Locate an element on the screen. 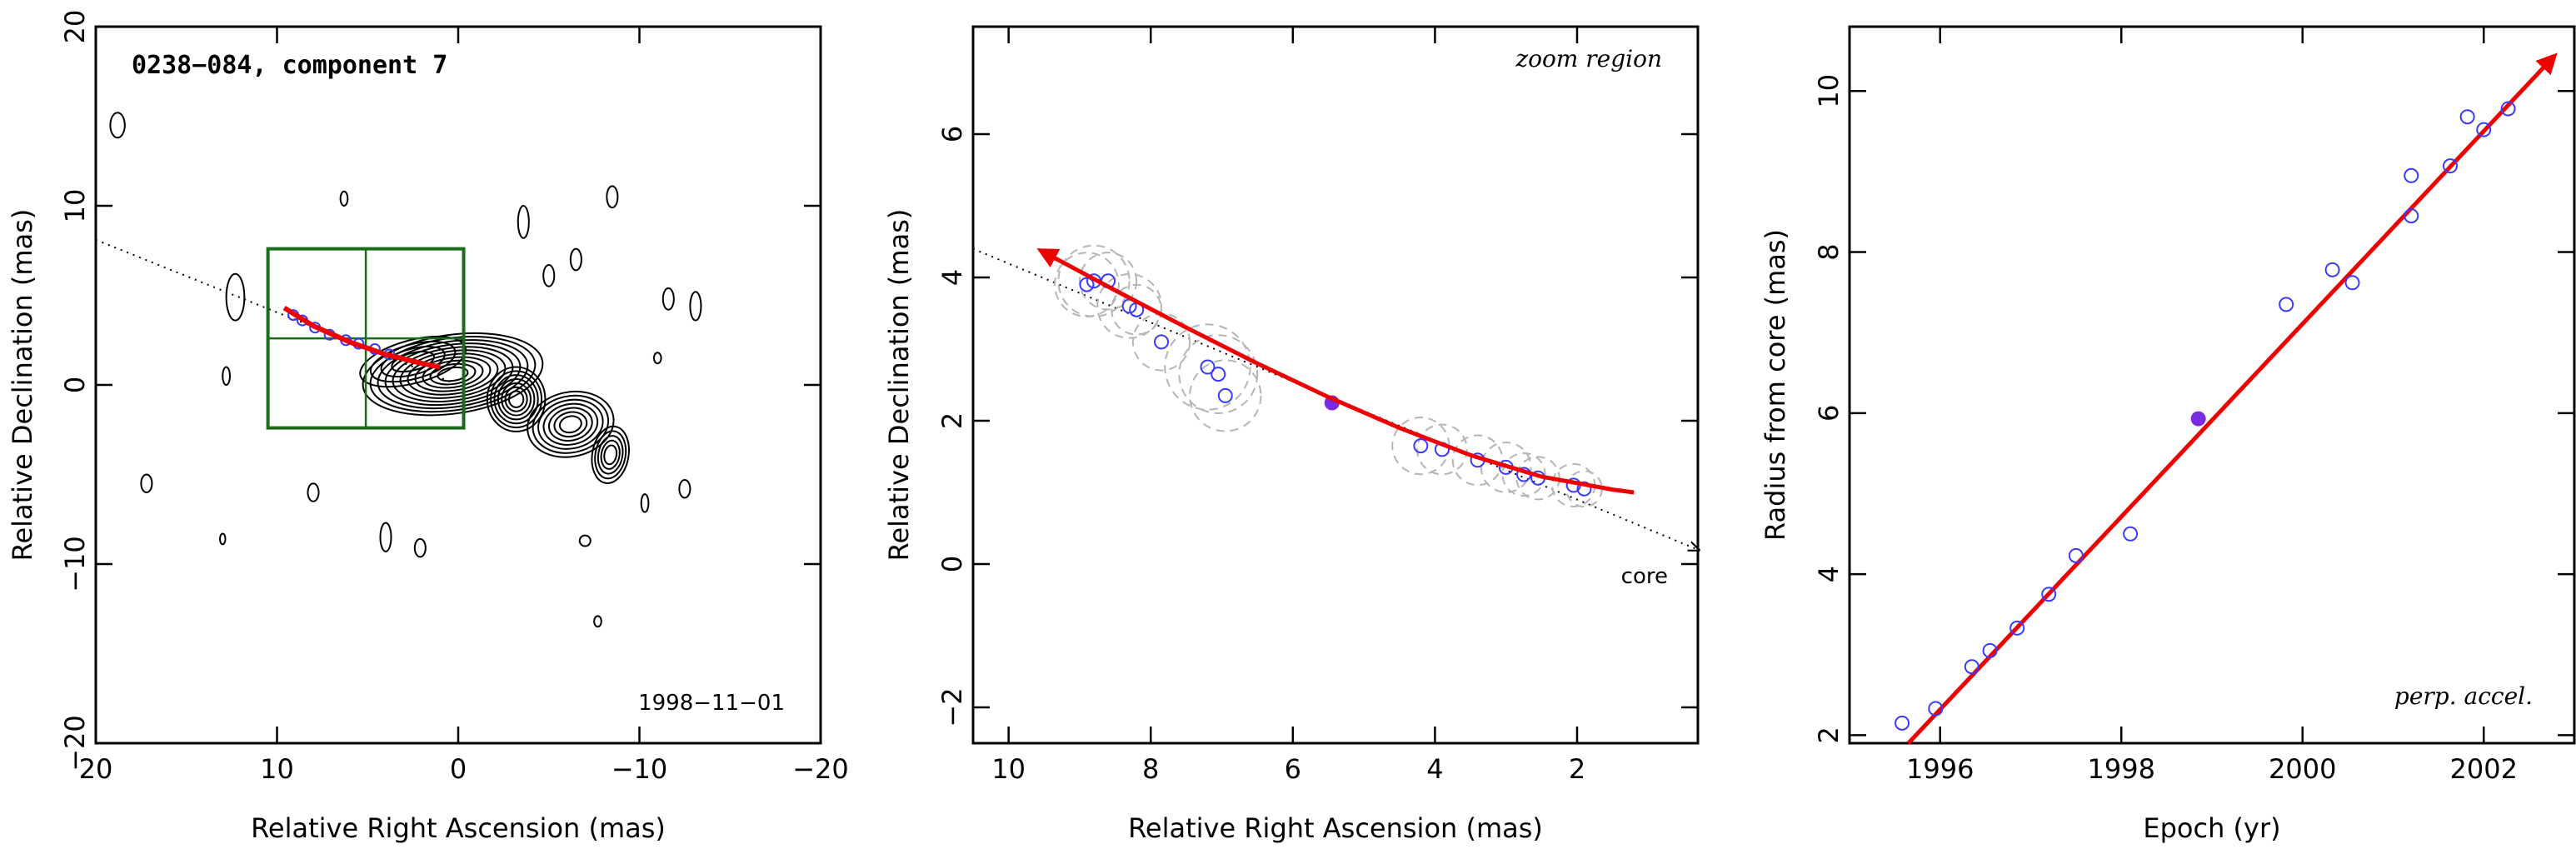 The height and width of the screenshot is (854, 2576). map-date-label: 1998−11−01 is located at coordinates (711, 703).